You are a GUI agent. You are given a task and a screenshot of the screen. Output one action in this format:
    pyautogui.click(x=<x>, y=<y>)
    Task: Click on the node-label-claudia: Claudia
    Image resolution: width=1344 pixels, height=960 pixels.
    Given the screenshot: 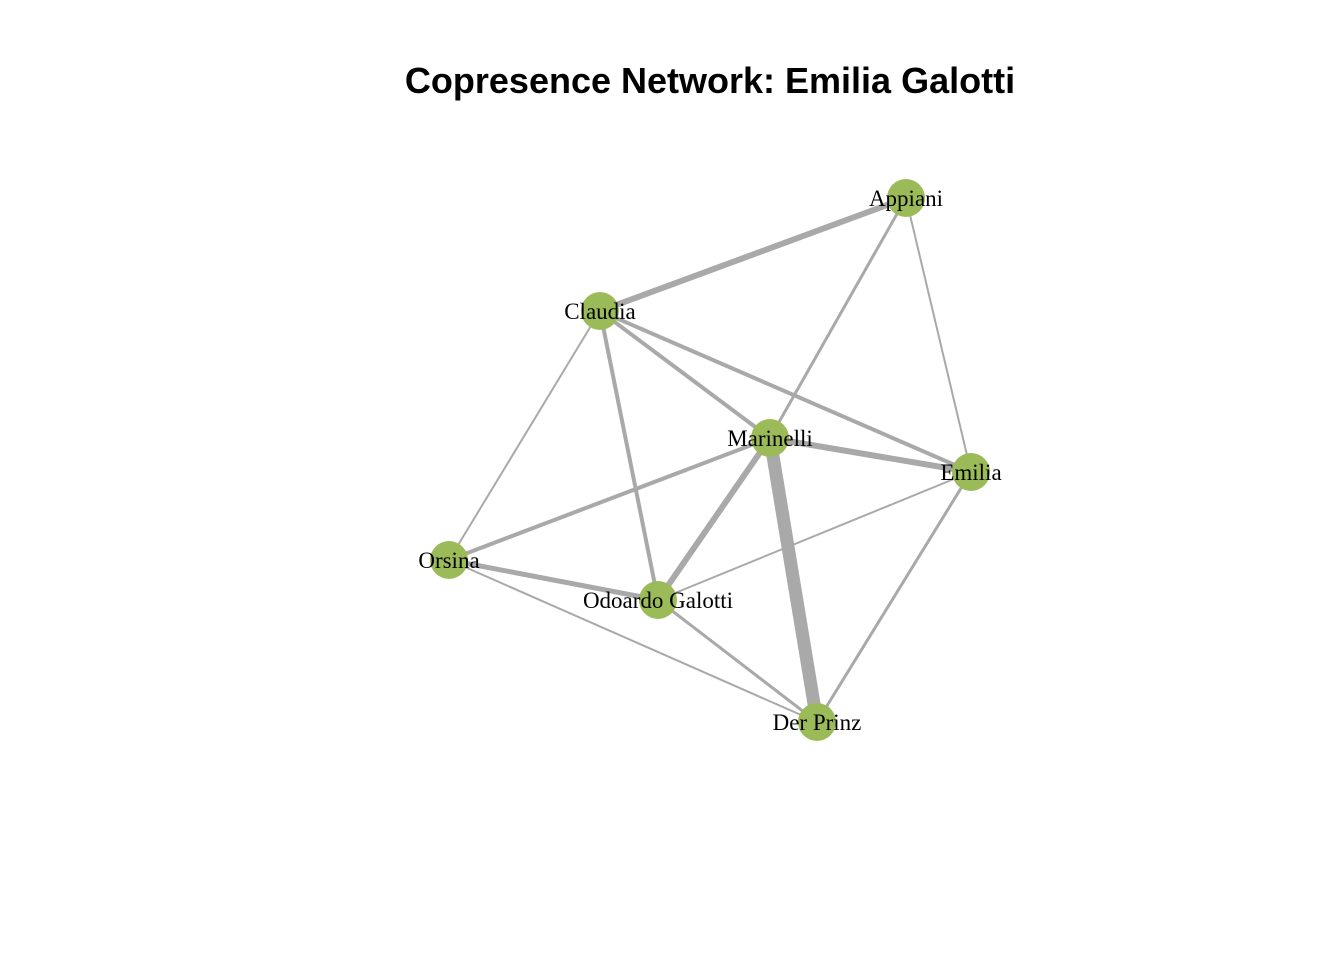 What is the action you would take?
    pyautogui.click(x=600, y=311)
    